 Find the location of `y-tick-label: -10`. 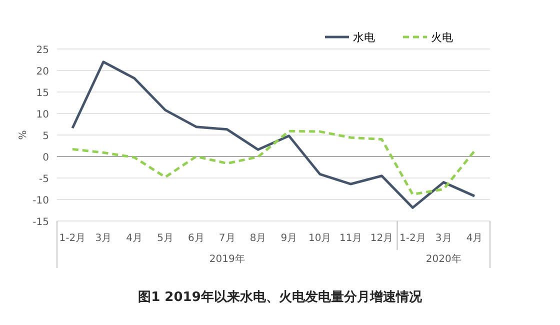

y-tick-label: -10 is located at coordinates (40, 201).